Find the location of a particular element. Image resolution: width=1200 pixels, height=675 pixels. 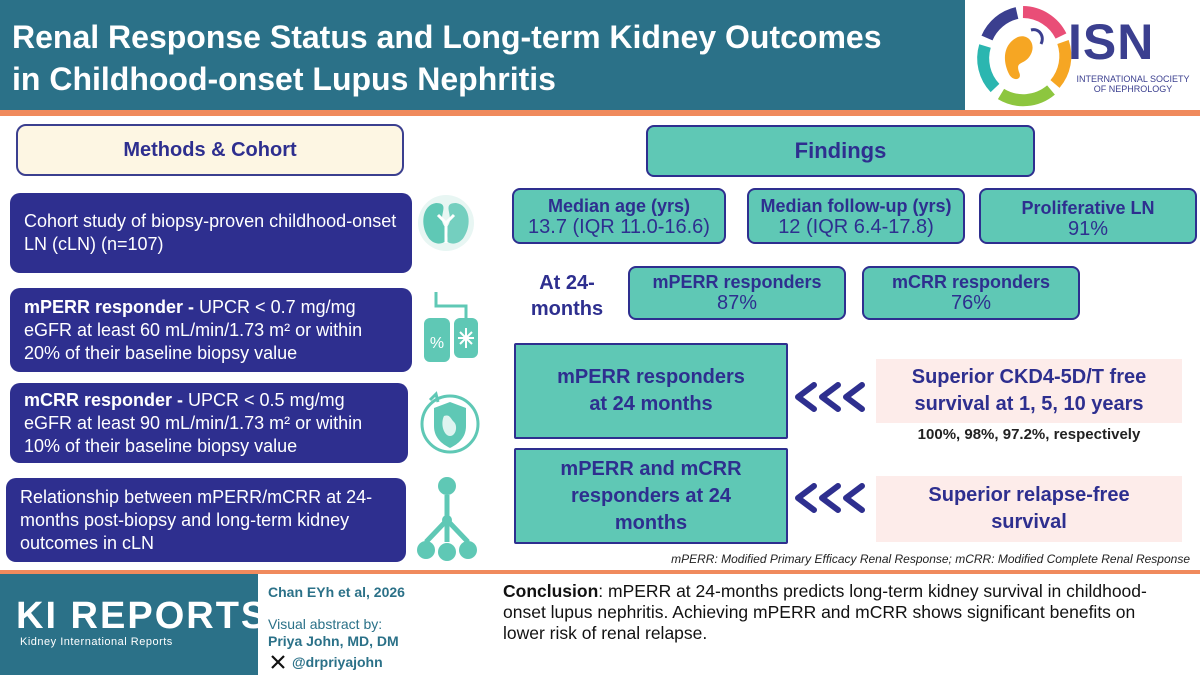

kidney-shield-icon is located at coordinates (450, 422).